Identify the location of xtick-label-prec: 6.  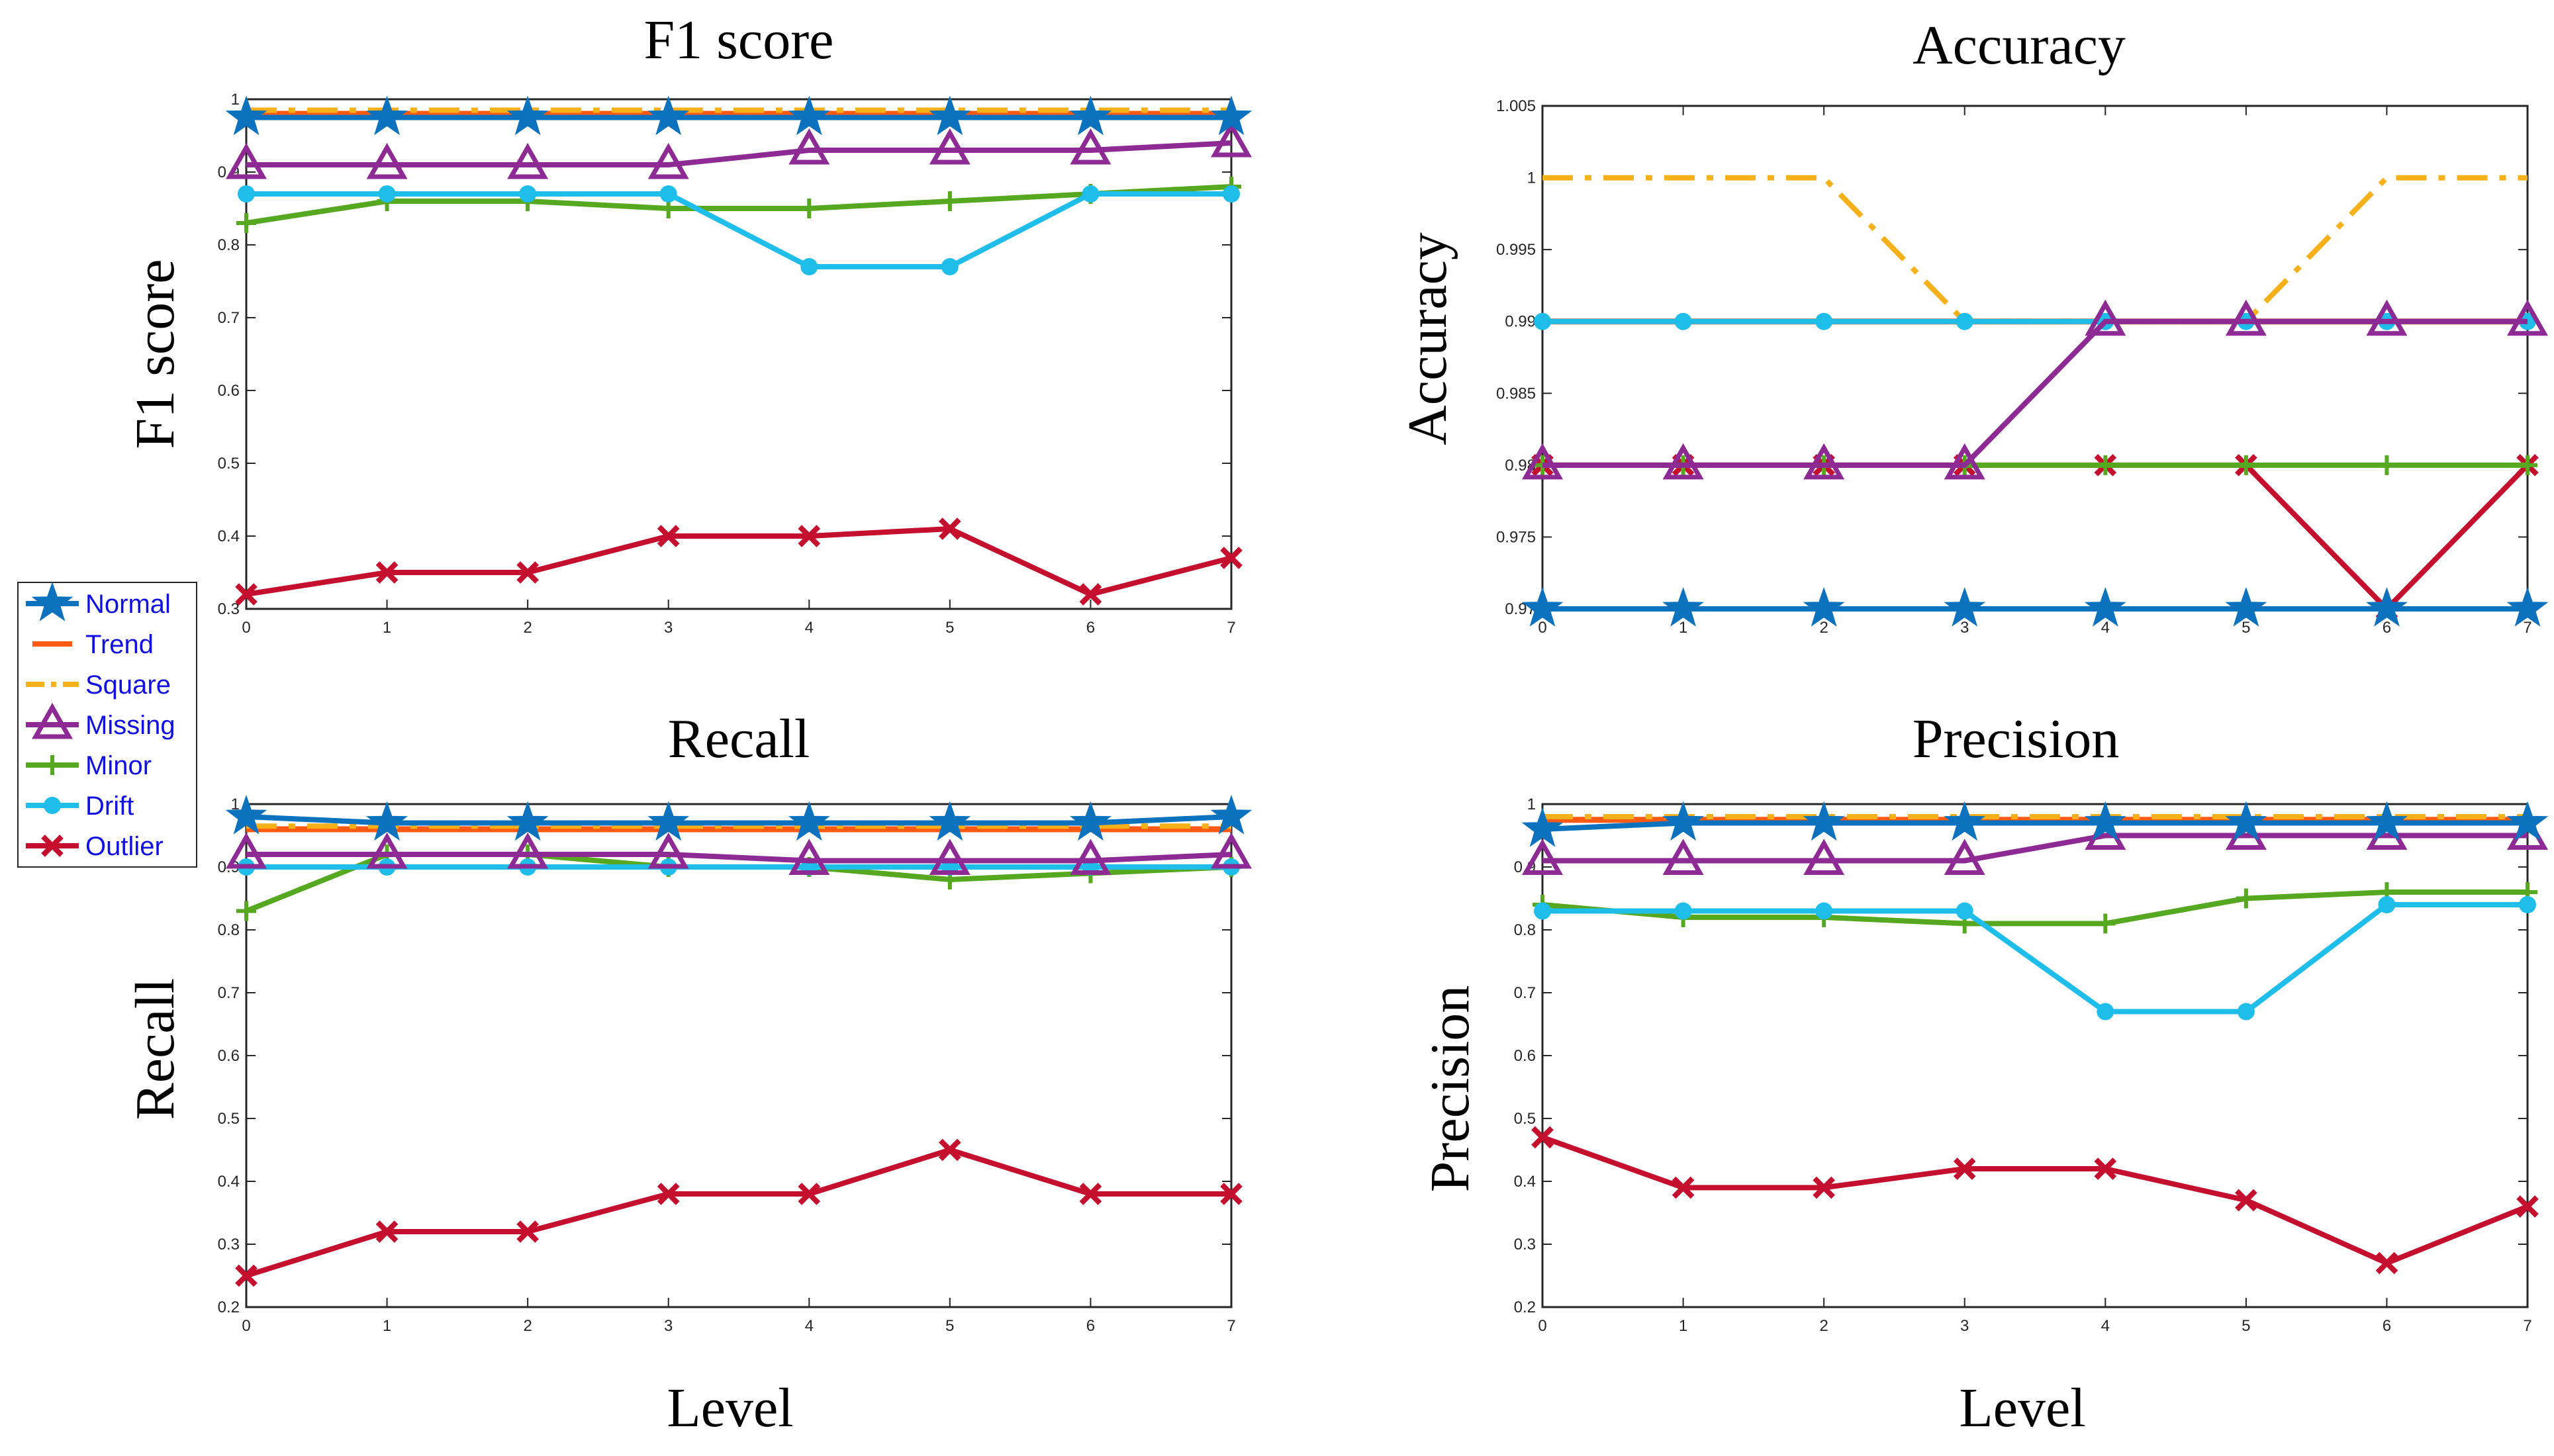
(2387, 1326).